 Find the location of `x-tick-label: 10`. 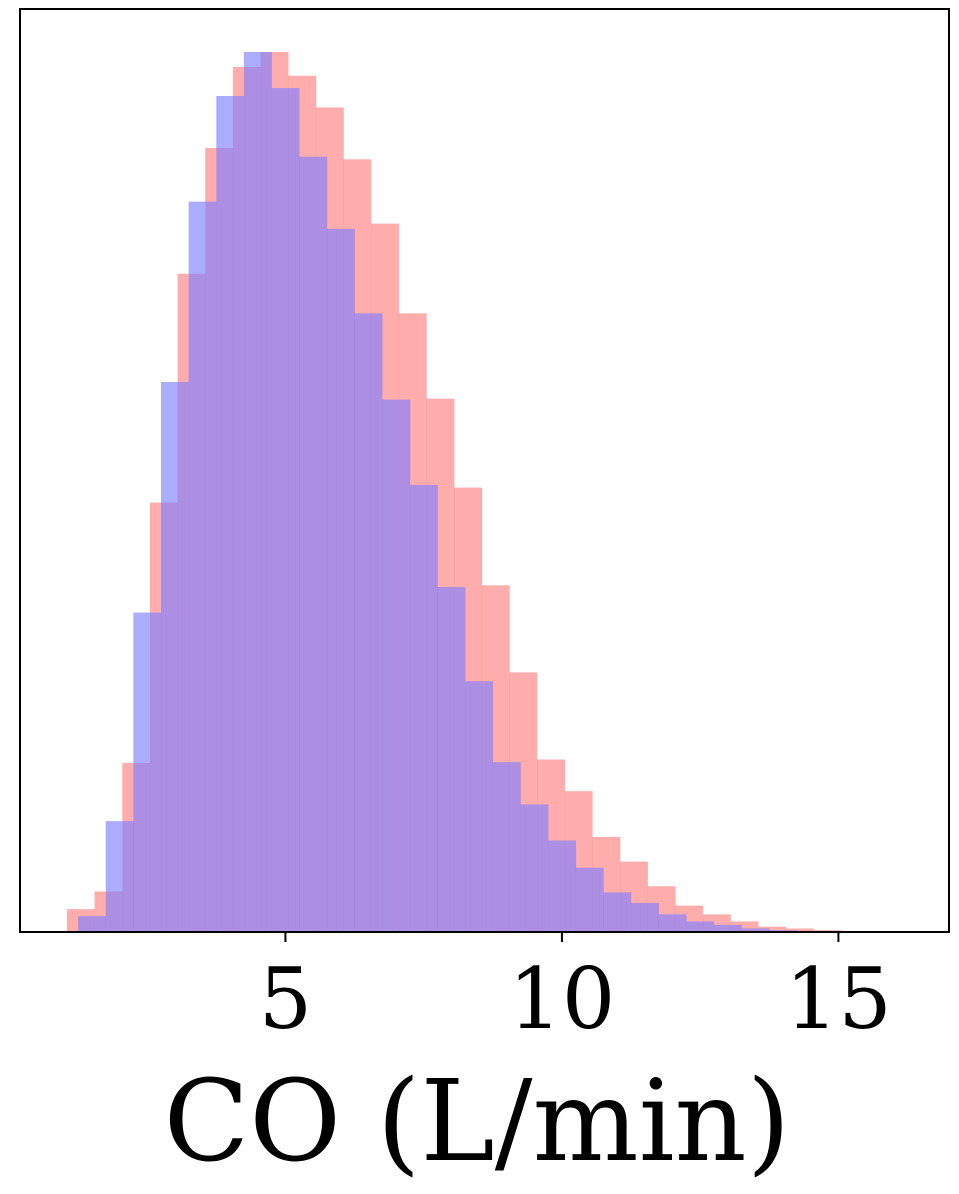

x-tick-label: 10 is located at coordinates (561, 999).